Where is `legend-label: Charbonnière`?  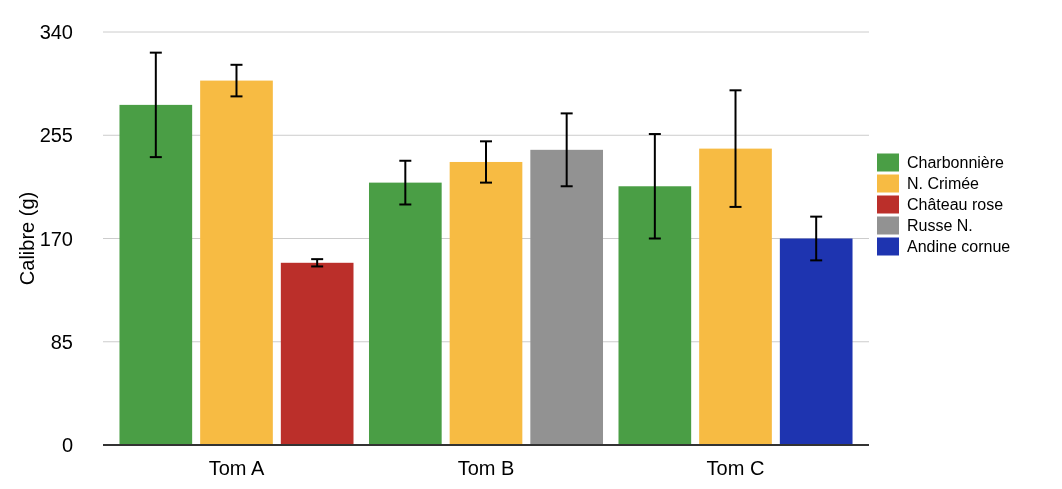
legend-label: Charbonnière is located at coordinates (956, 163).